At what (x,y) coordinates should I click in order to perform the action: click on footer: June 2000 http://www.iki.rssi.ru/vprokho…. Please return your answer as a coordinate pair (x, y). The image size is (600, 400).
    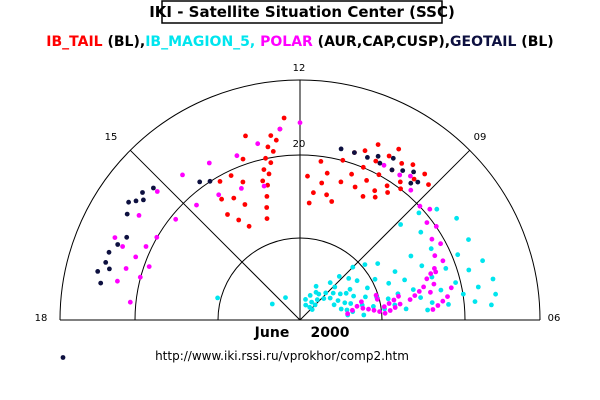
    Looking at the image, I should click on (282, 344).